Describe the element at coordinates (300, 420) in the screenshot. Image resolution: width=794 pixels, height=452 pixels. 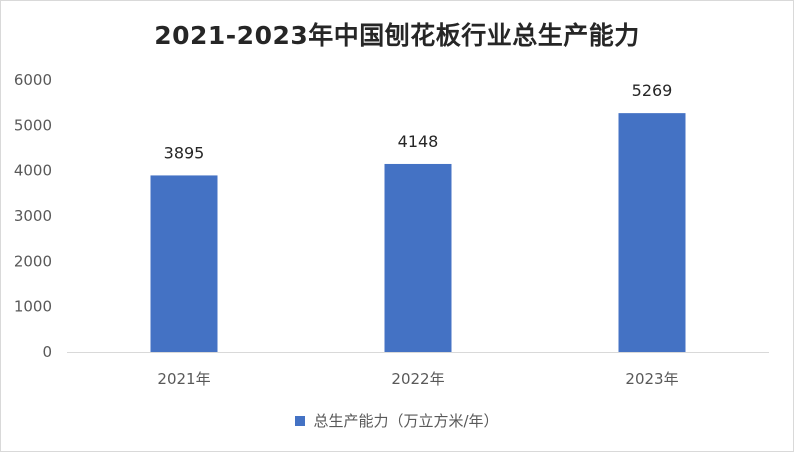
I see `legend-swatch` at that location.